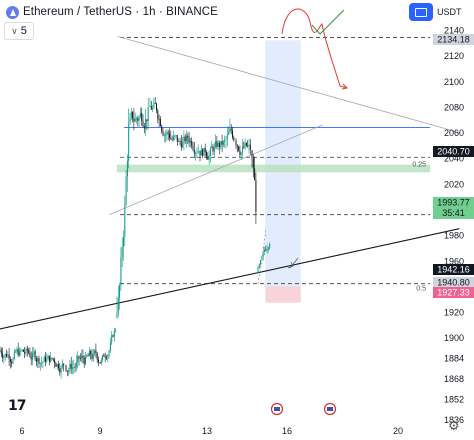  Describe the element at coordinates (454, 313) in the screenshot. I see `y-tick-label: 1920` at that location.